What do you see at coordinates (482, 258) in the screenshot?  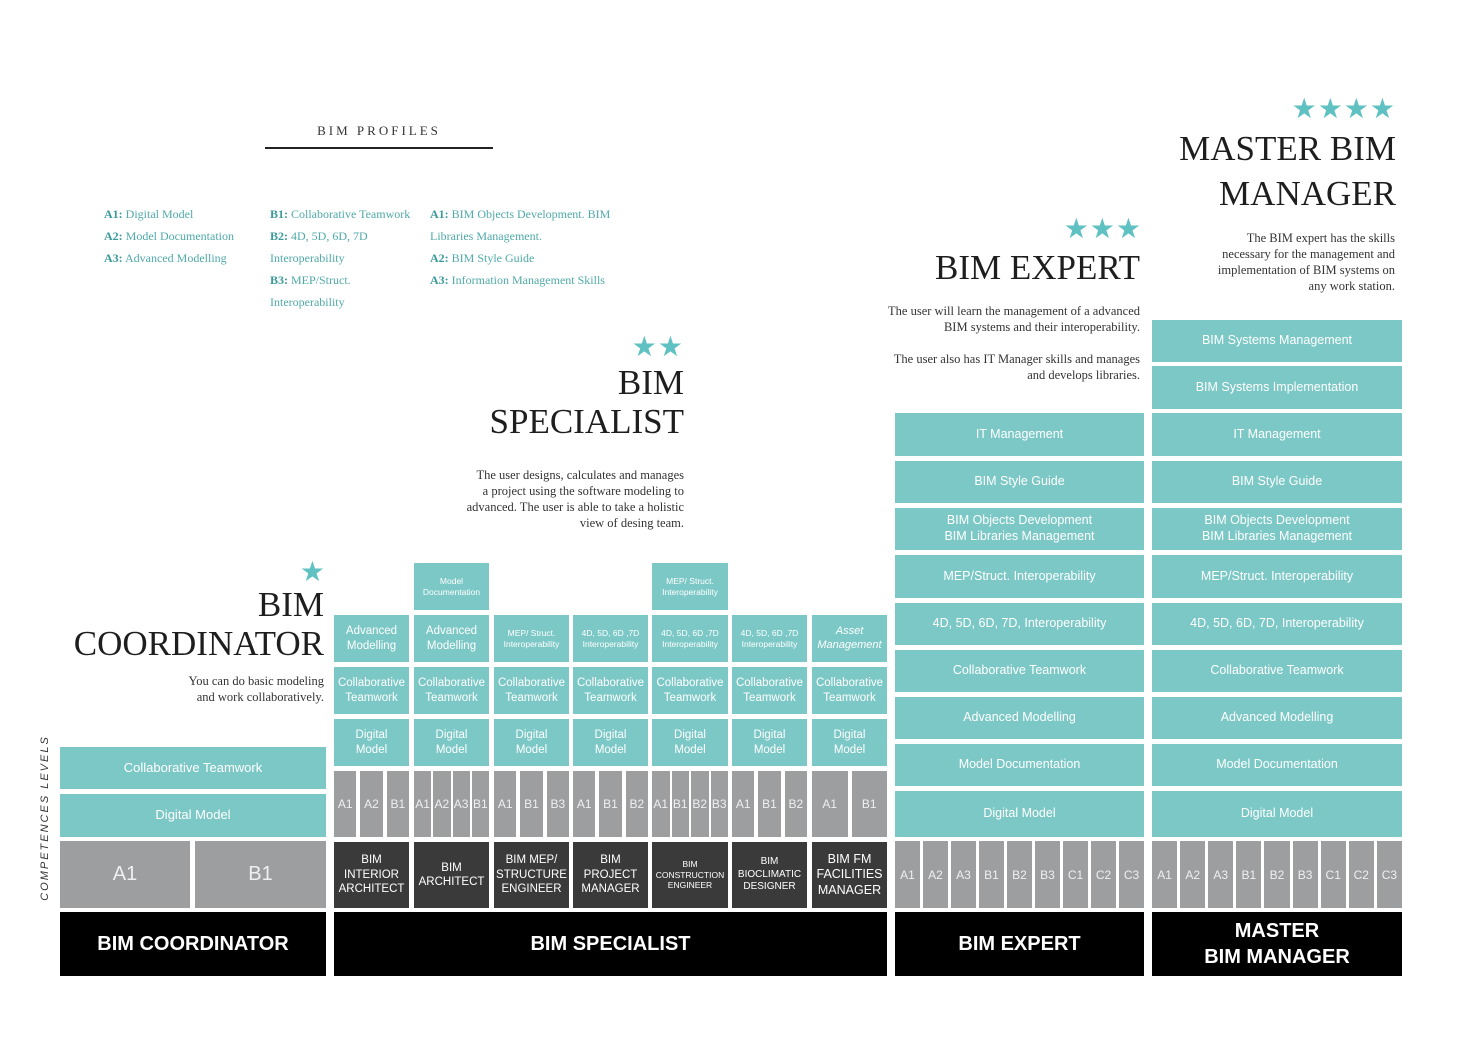 I see `legend-item: A2: BIM Style Guide` at bounding box center [482, 258].